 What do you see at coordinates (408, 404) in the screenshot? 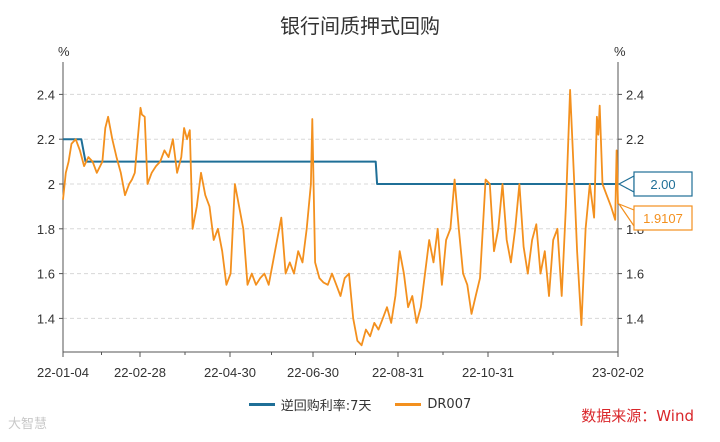
I see `legend-swatch-dr007` at bounding box center [408, 404].